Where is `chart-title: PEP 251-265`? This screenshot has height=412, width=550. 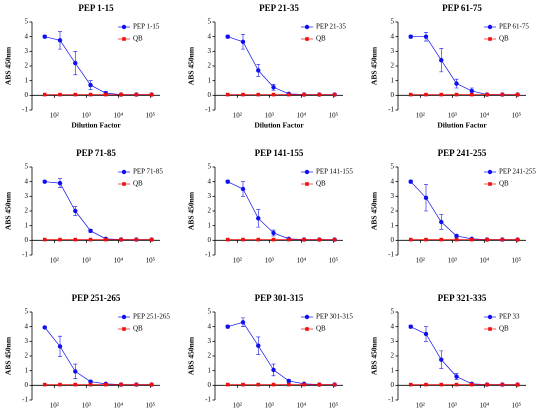
chart-title: PEP 251-265 is located at coordinates (96, 298).